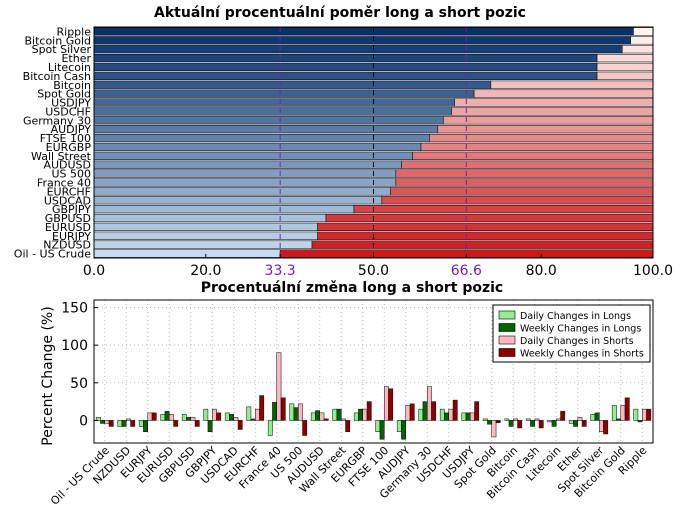 The height and width of the screenshot is (515, 680). Describe the element at coordinates (69, 191) in the screenshot. I see `top-category-label: EURCHF` at that location.